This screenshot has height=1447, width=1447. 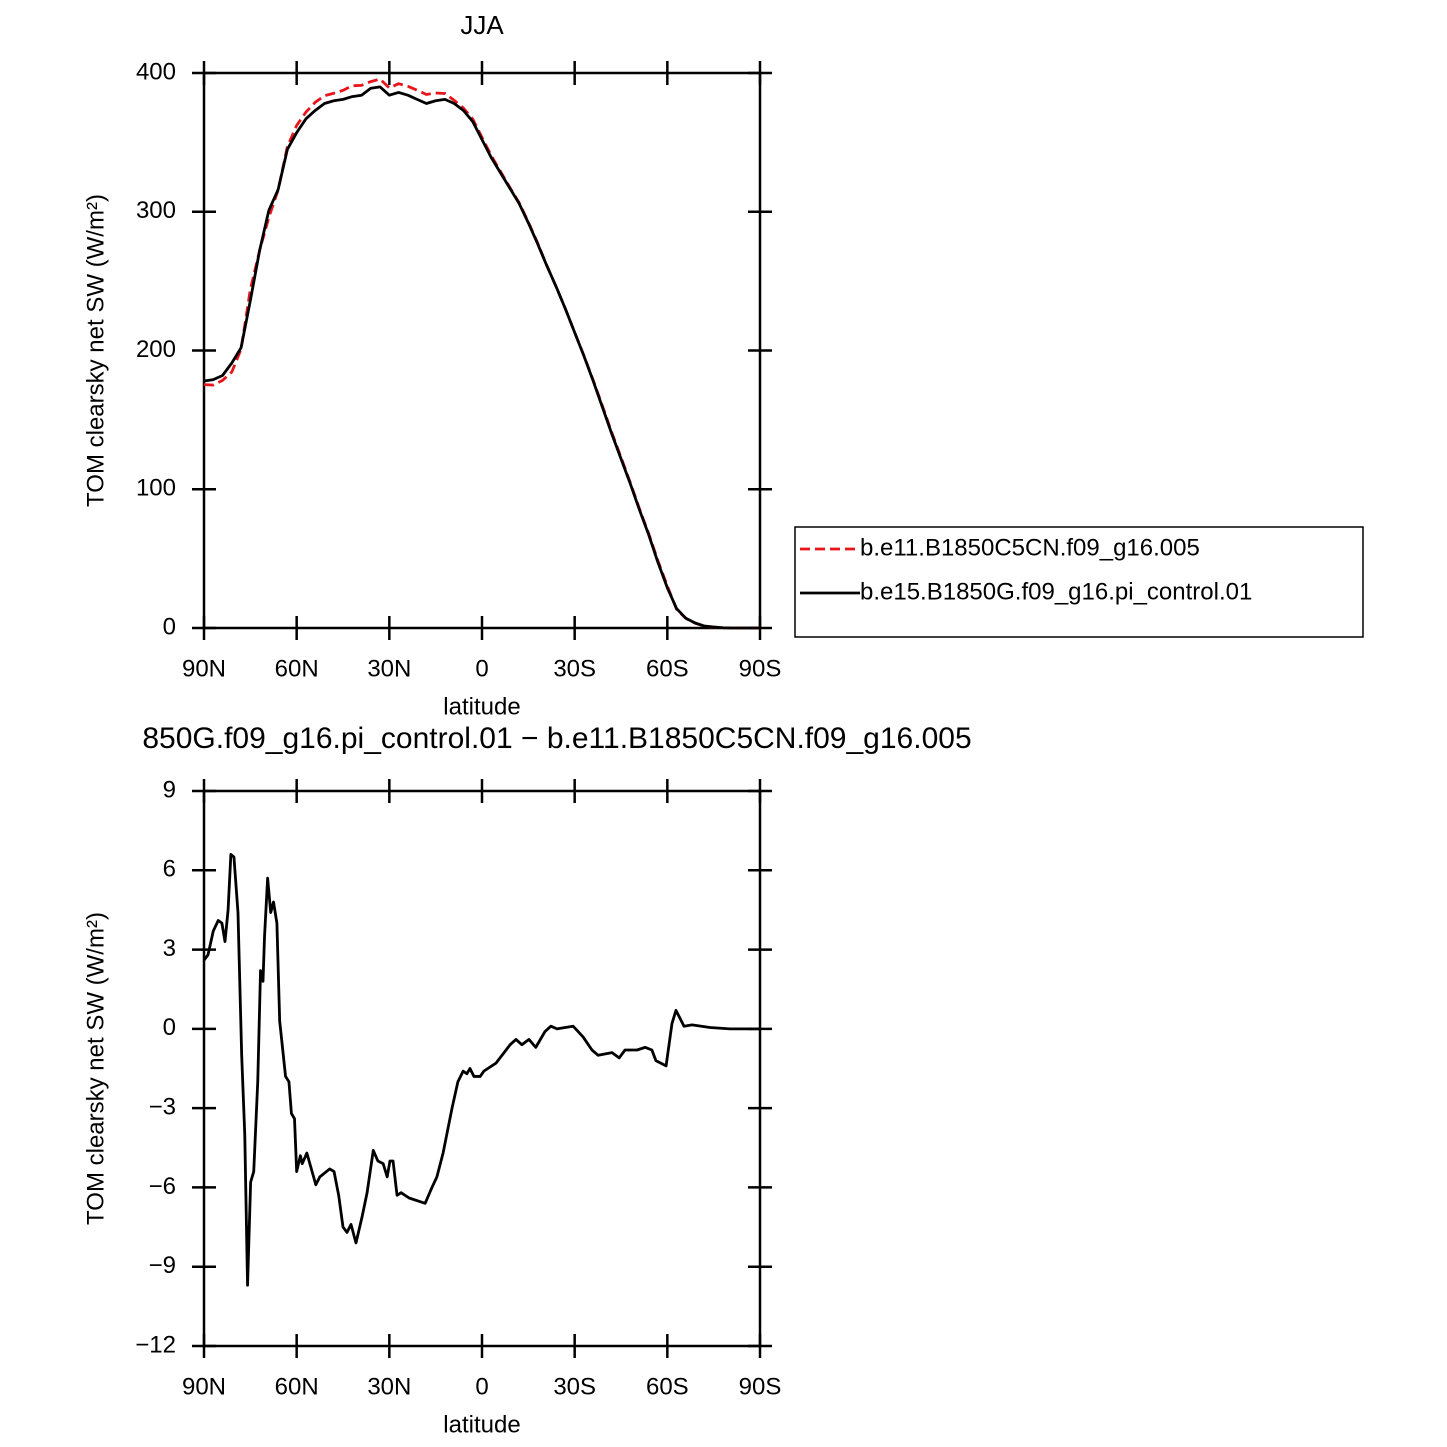 I want to click on y-tick-label: 200, so click(x=156, y=349).